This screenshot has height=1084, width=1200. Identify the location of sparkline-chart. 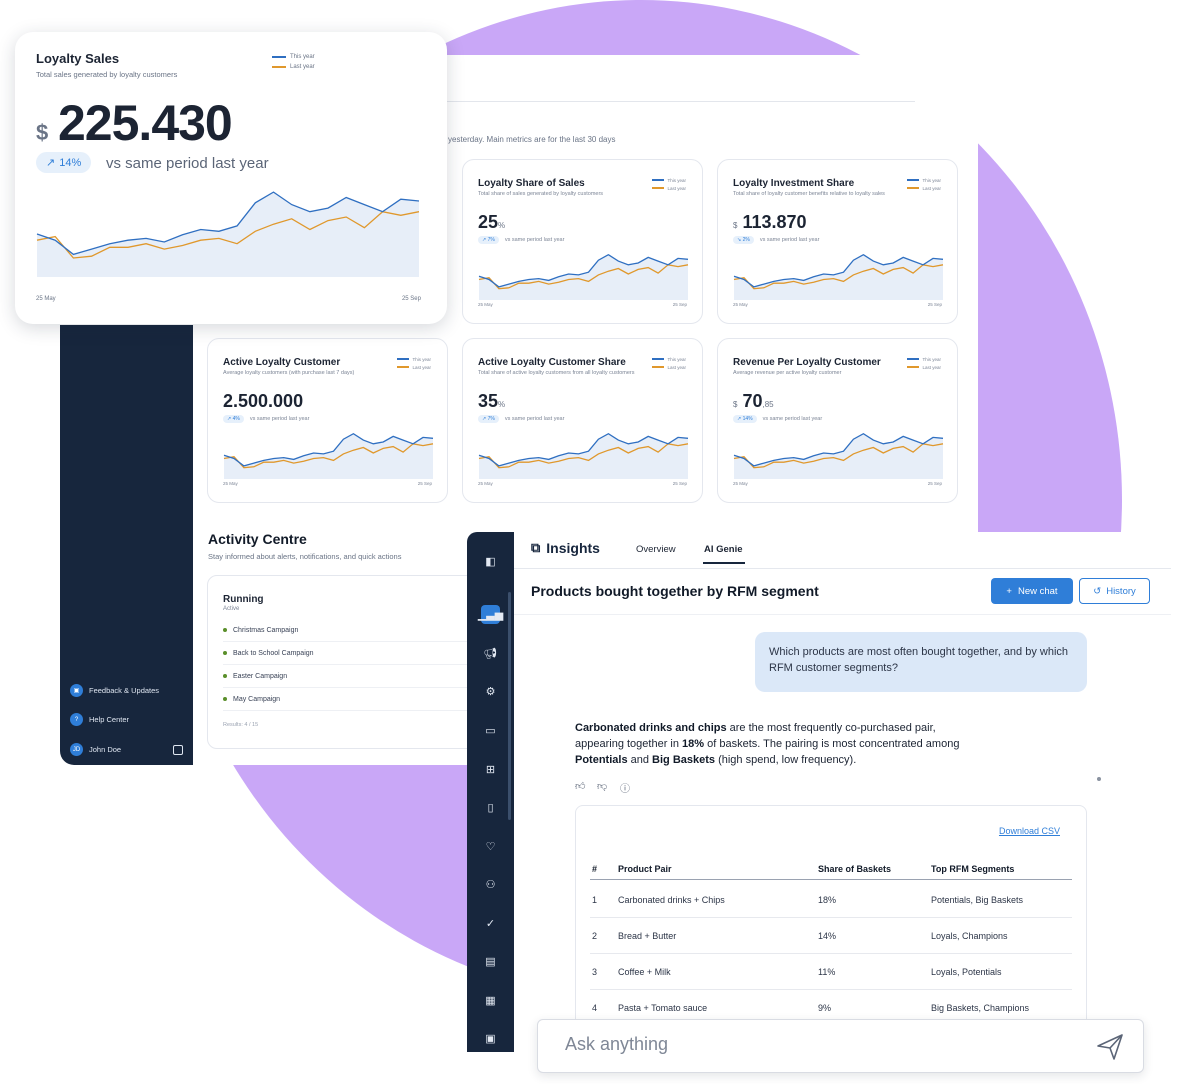
(328, 455).